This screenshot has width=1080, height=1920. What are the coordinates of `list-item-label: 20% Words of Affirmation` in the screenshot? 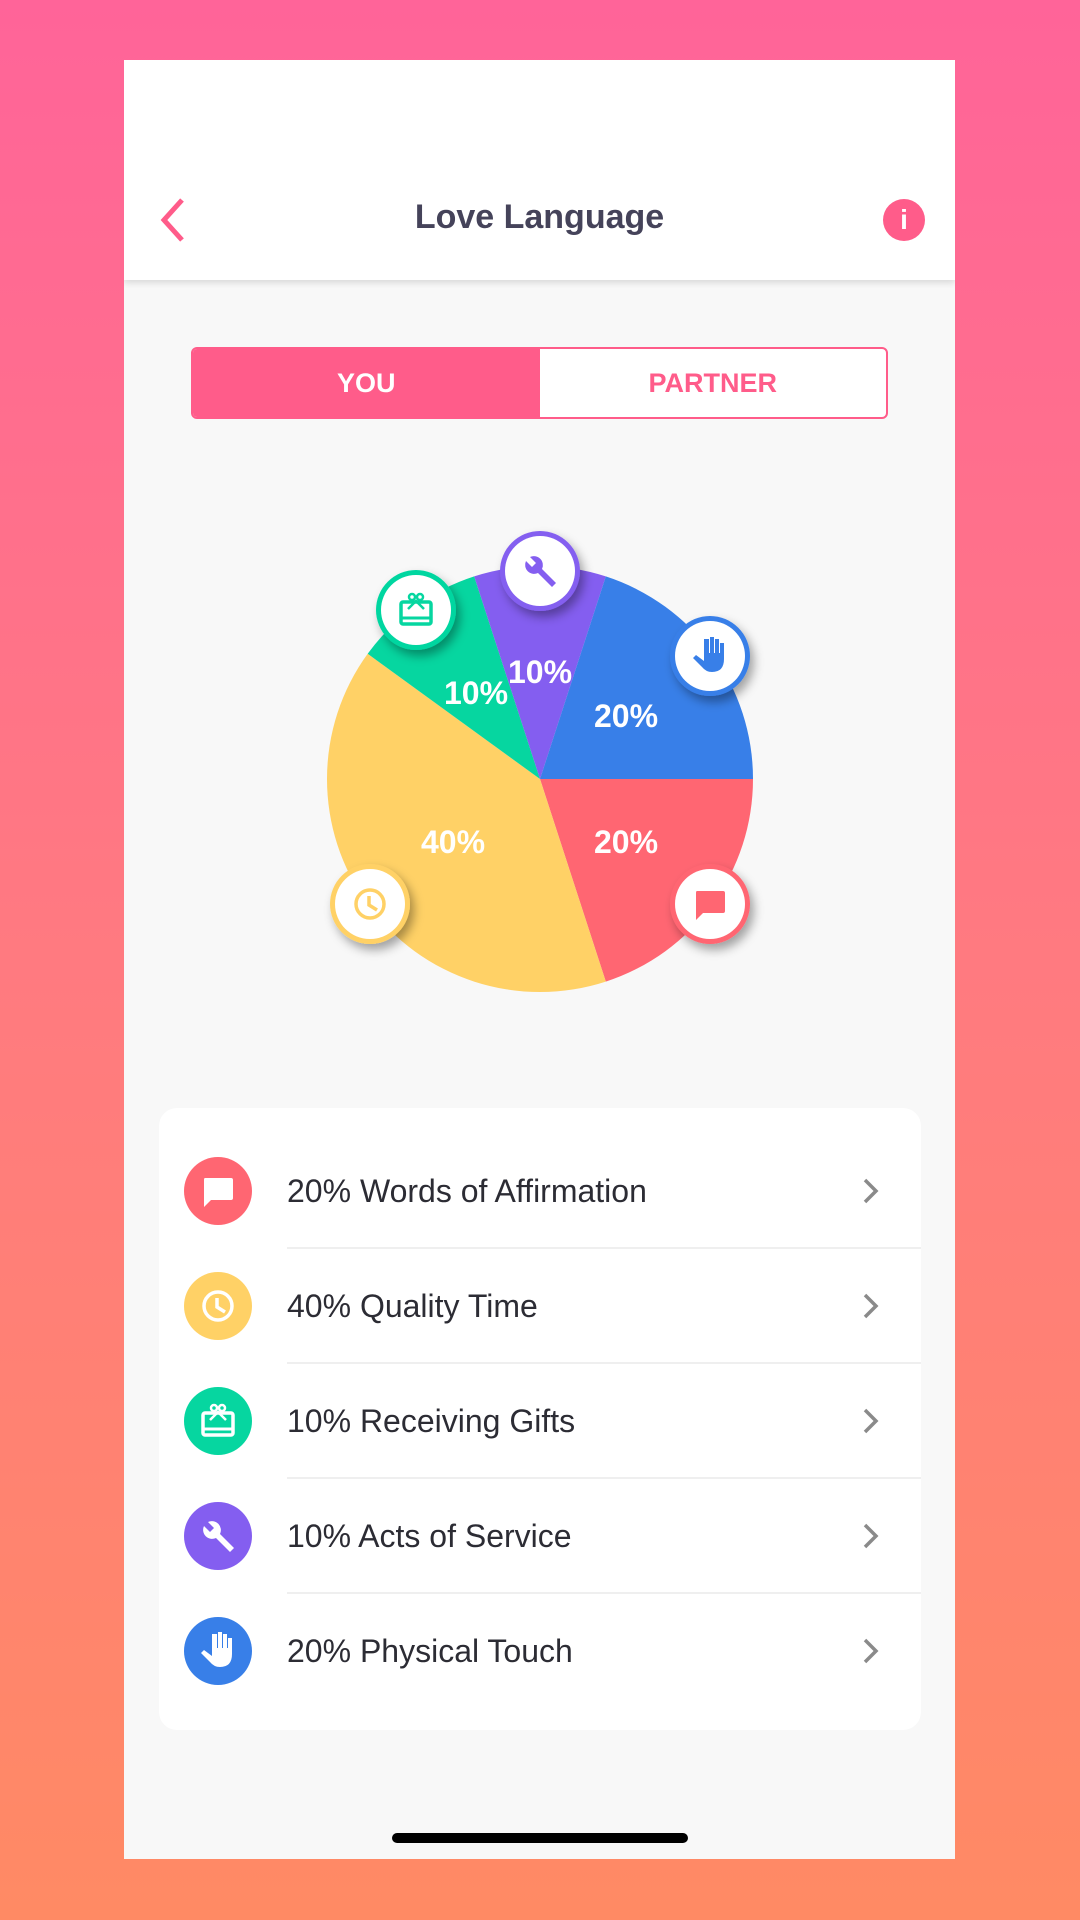 It's located at (467, 1191).